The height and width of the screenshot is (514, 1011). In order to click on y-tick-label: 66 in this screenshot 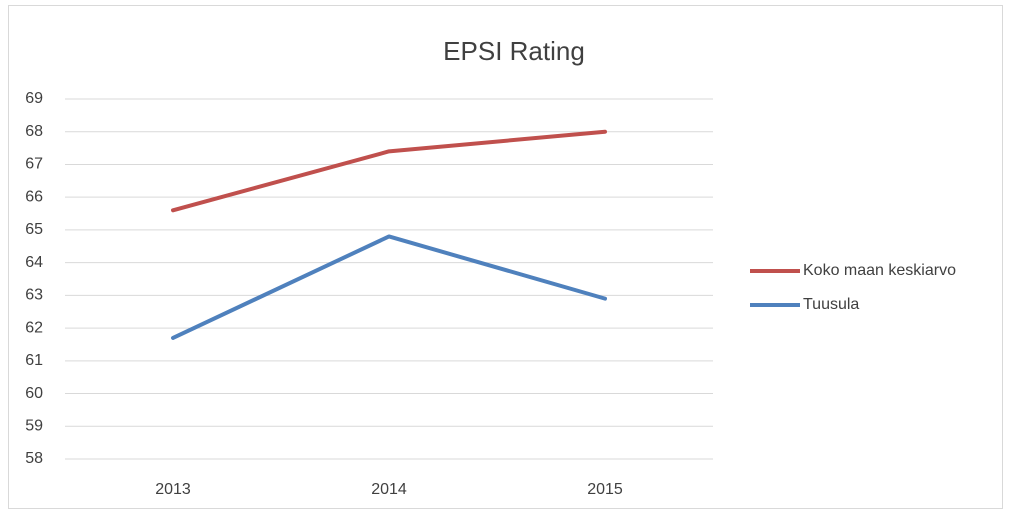, I will do `click(34, 196)`.